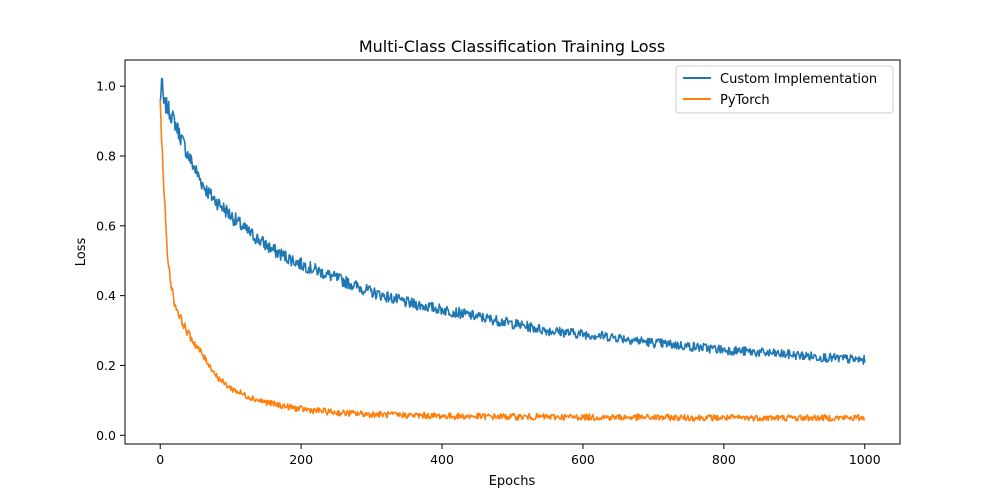  I want to click on x-tick-label: 1000, so click(865, 459).